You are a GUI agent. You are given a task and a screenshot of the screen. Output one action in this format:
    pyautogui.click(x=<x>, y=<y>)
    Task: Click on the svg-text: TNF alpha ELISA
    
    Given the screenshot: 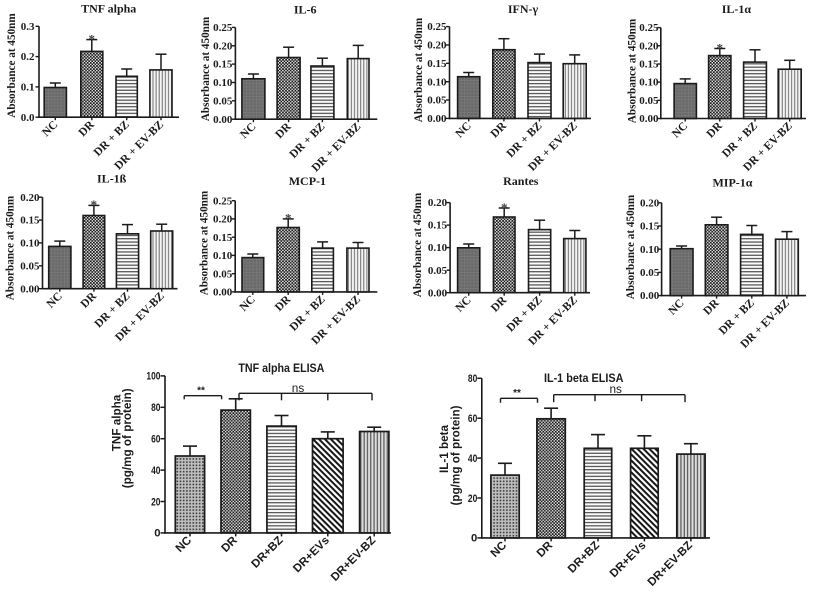 What is the action you would take?
    pyautogui.click(x=281, y=369)
    